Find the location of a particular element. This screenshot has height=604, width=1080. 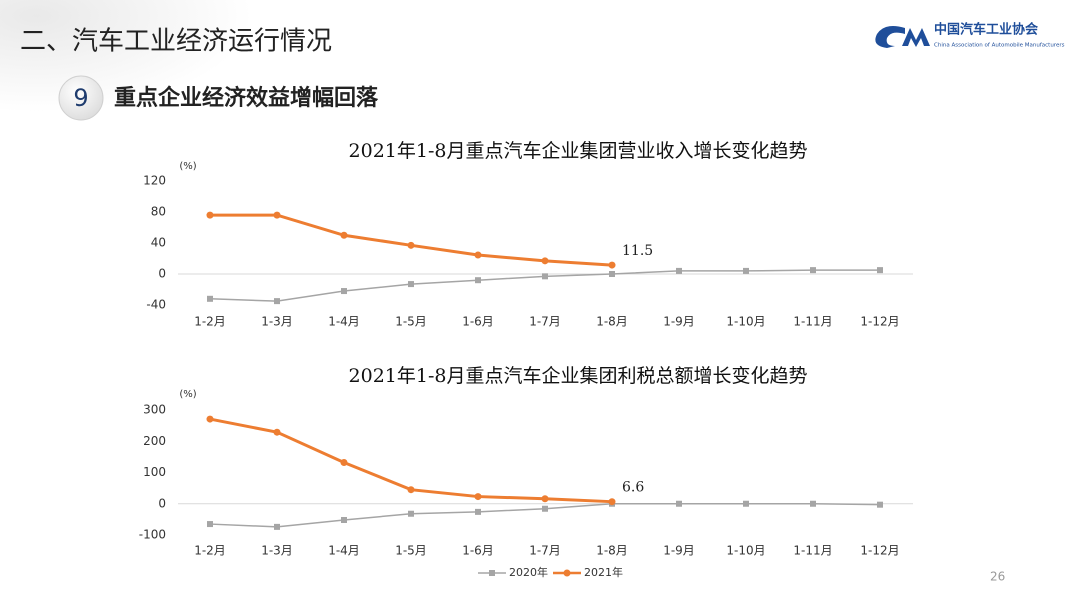

page-number: 26 is located at coordinates (997, 577).